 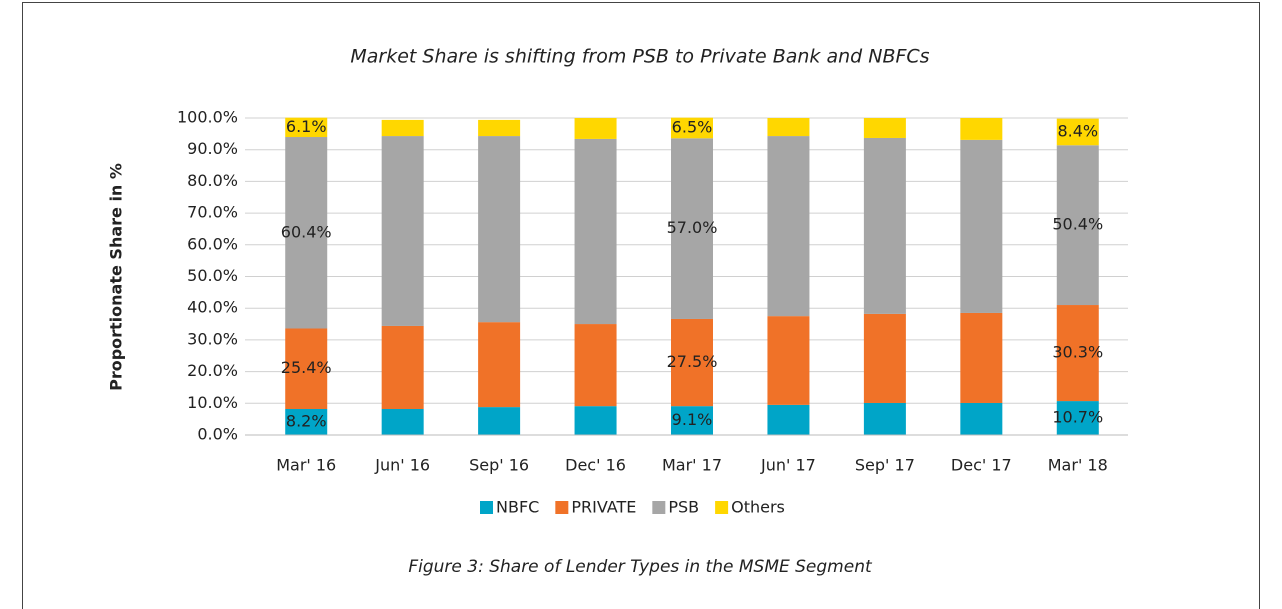 What do you see at coordinates (306, 465) in the screenshot?
I see `x-tick-label: Mar' 16` at bounding box center [306, 465].